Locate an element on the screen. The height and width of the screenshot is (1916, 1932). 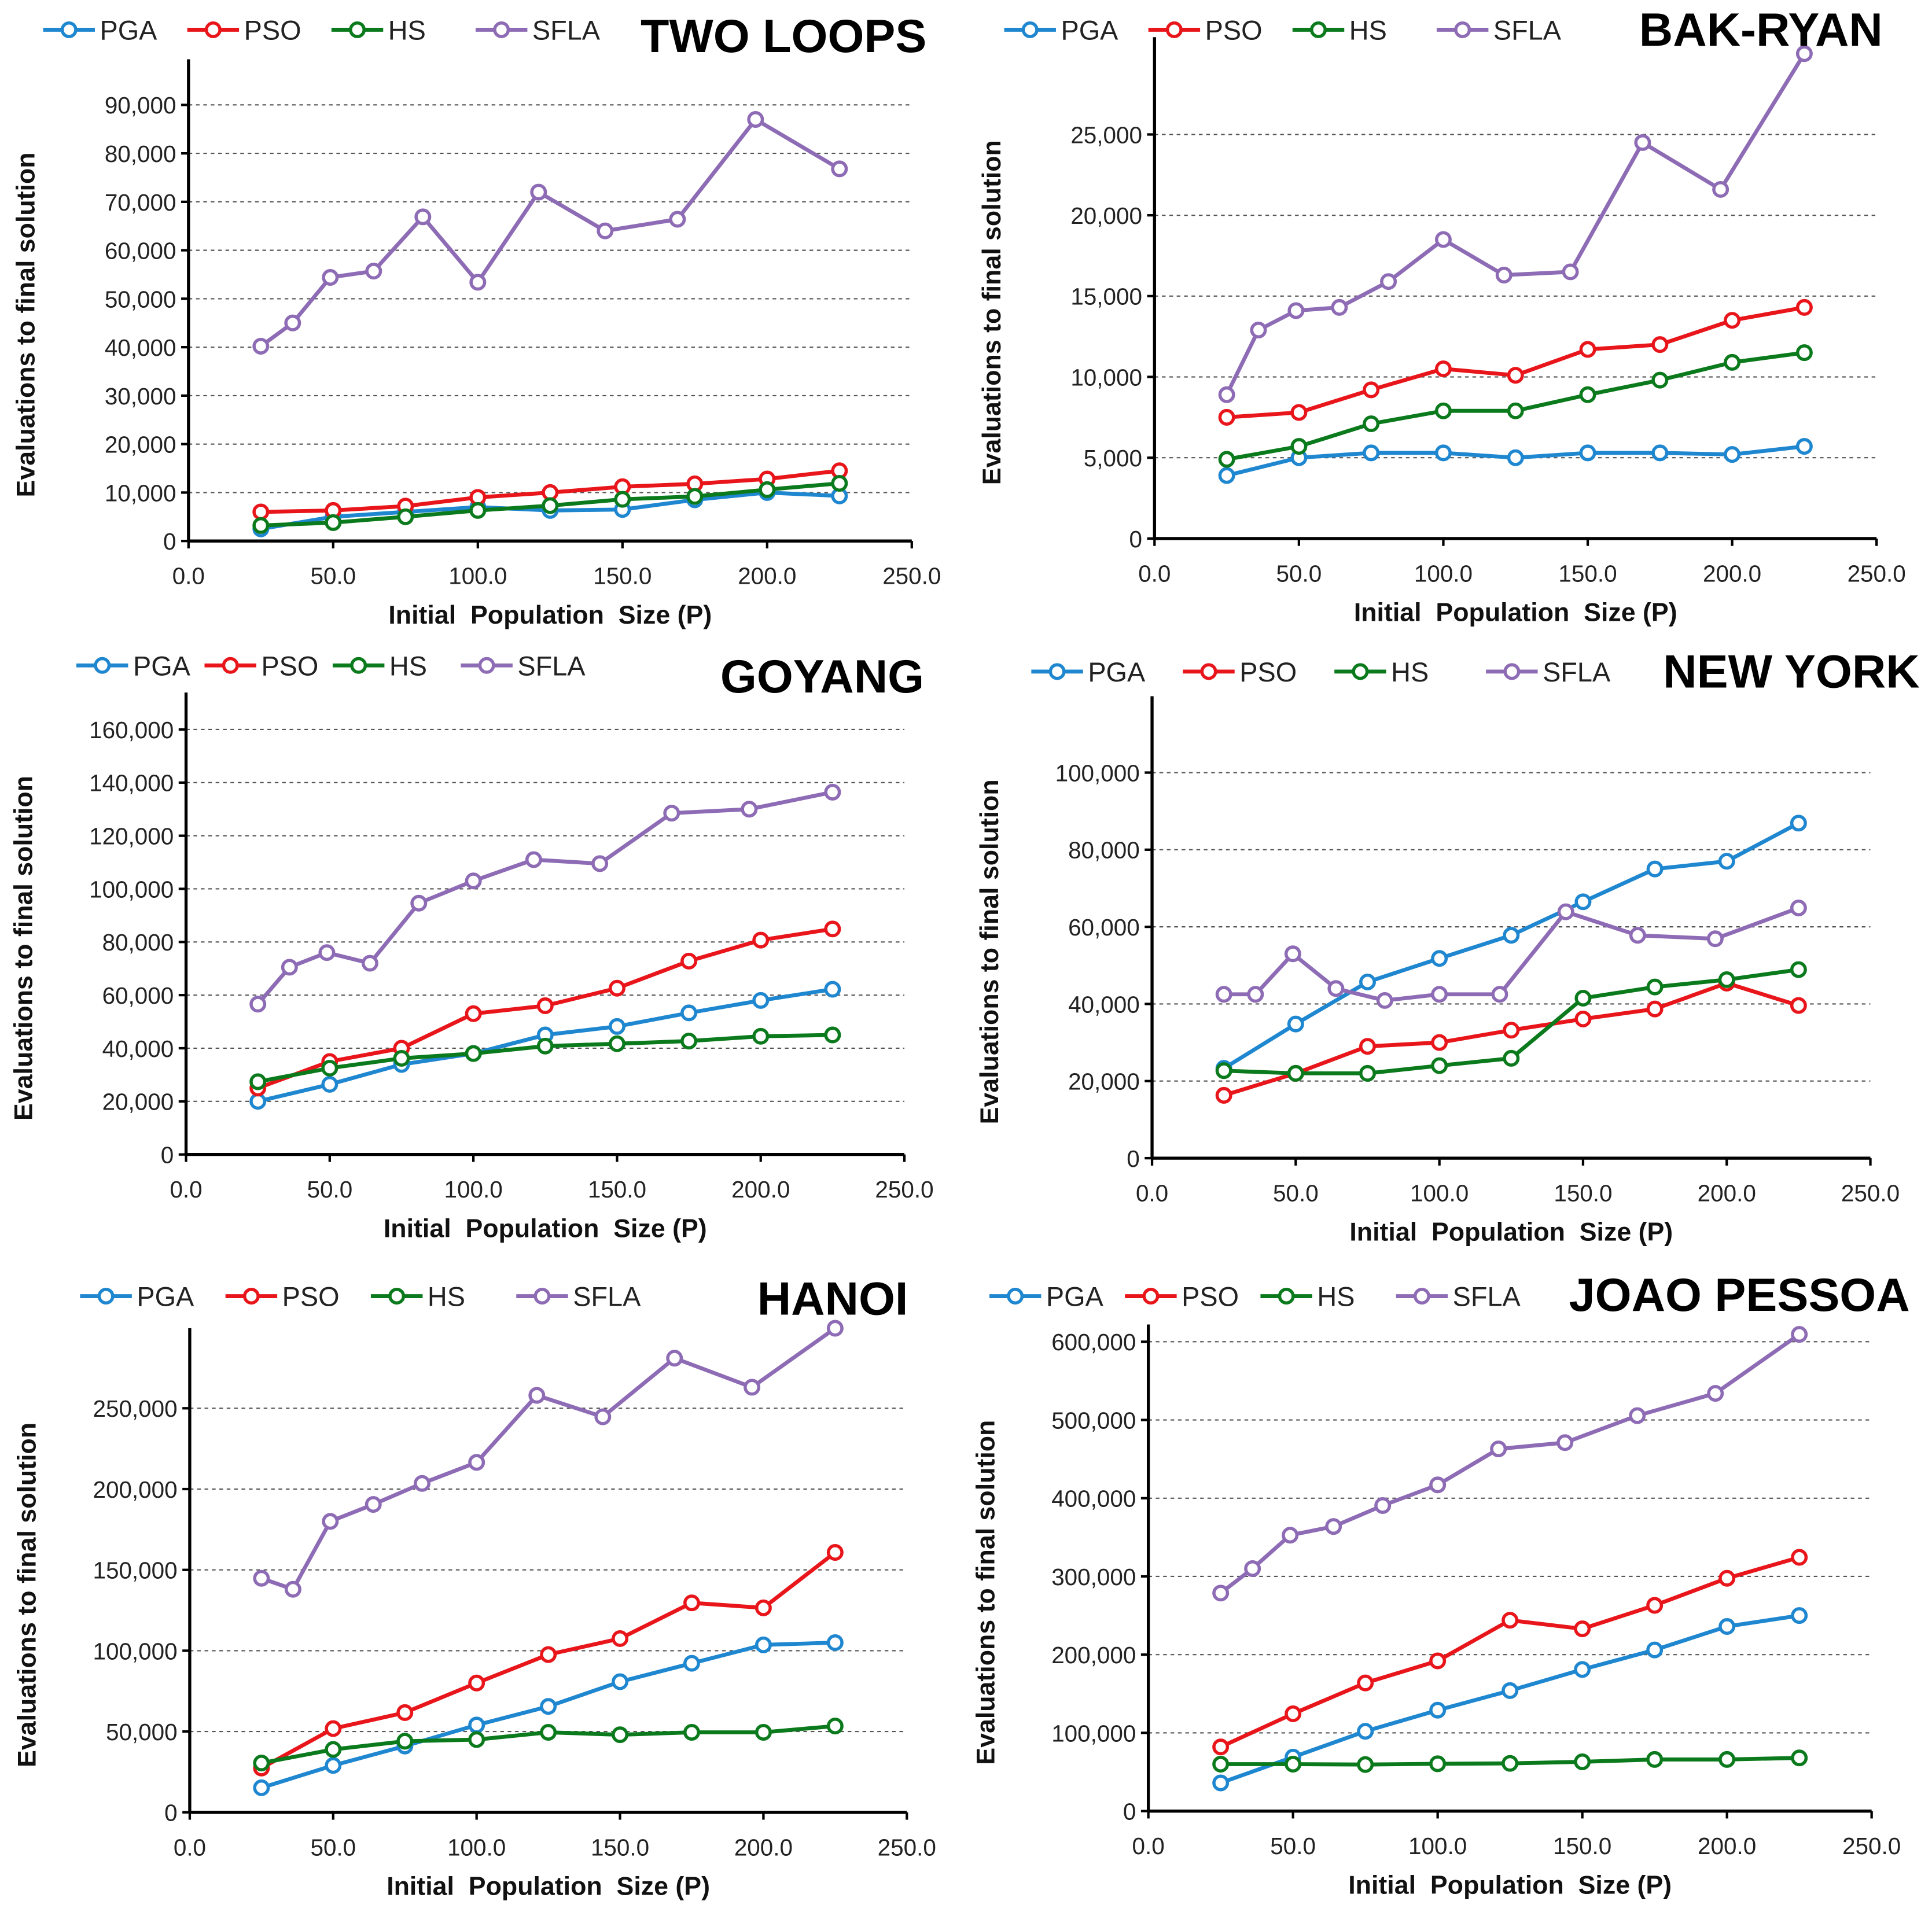
y-tick-label: 30,000 is located at coordinates (140, 396).